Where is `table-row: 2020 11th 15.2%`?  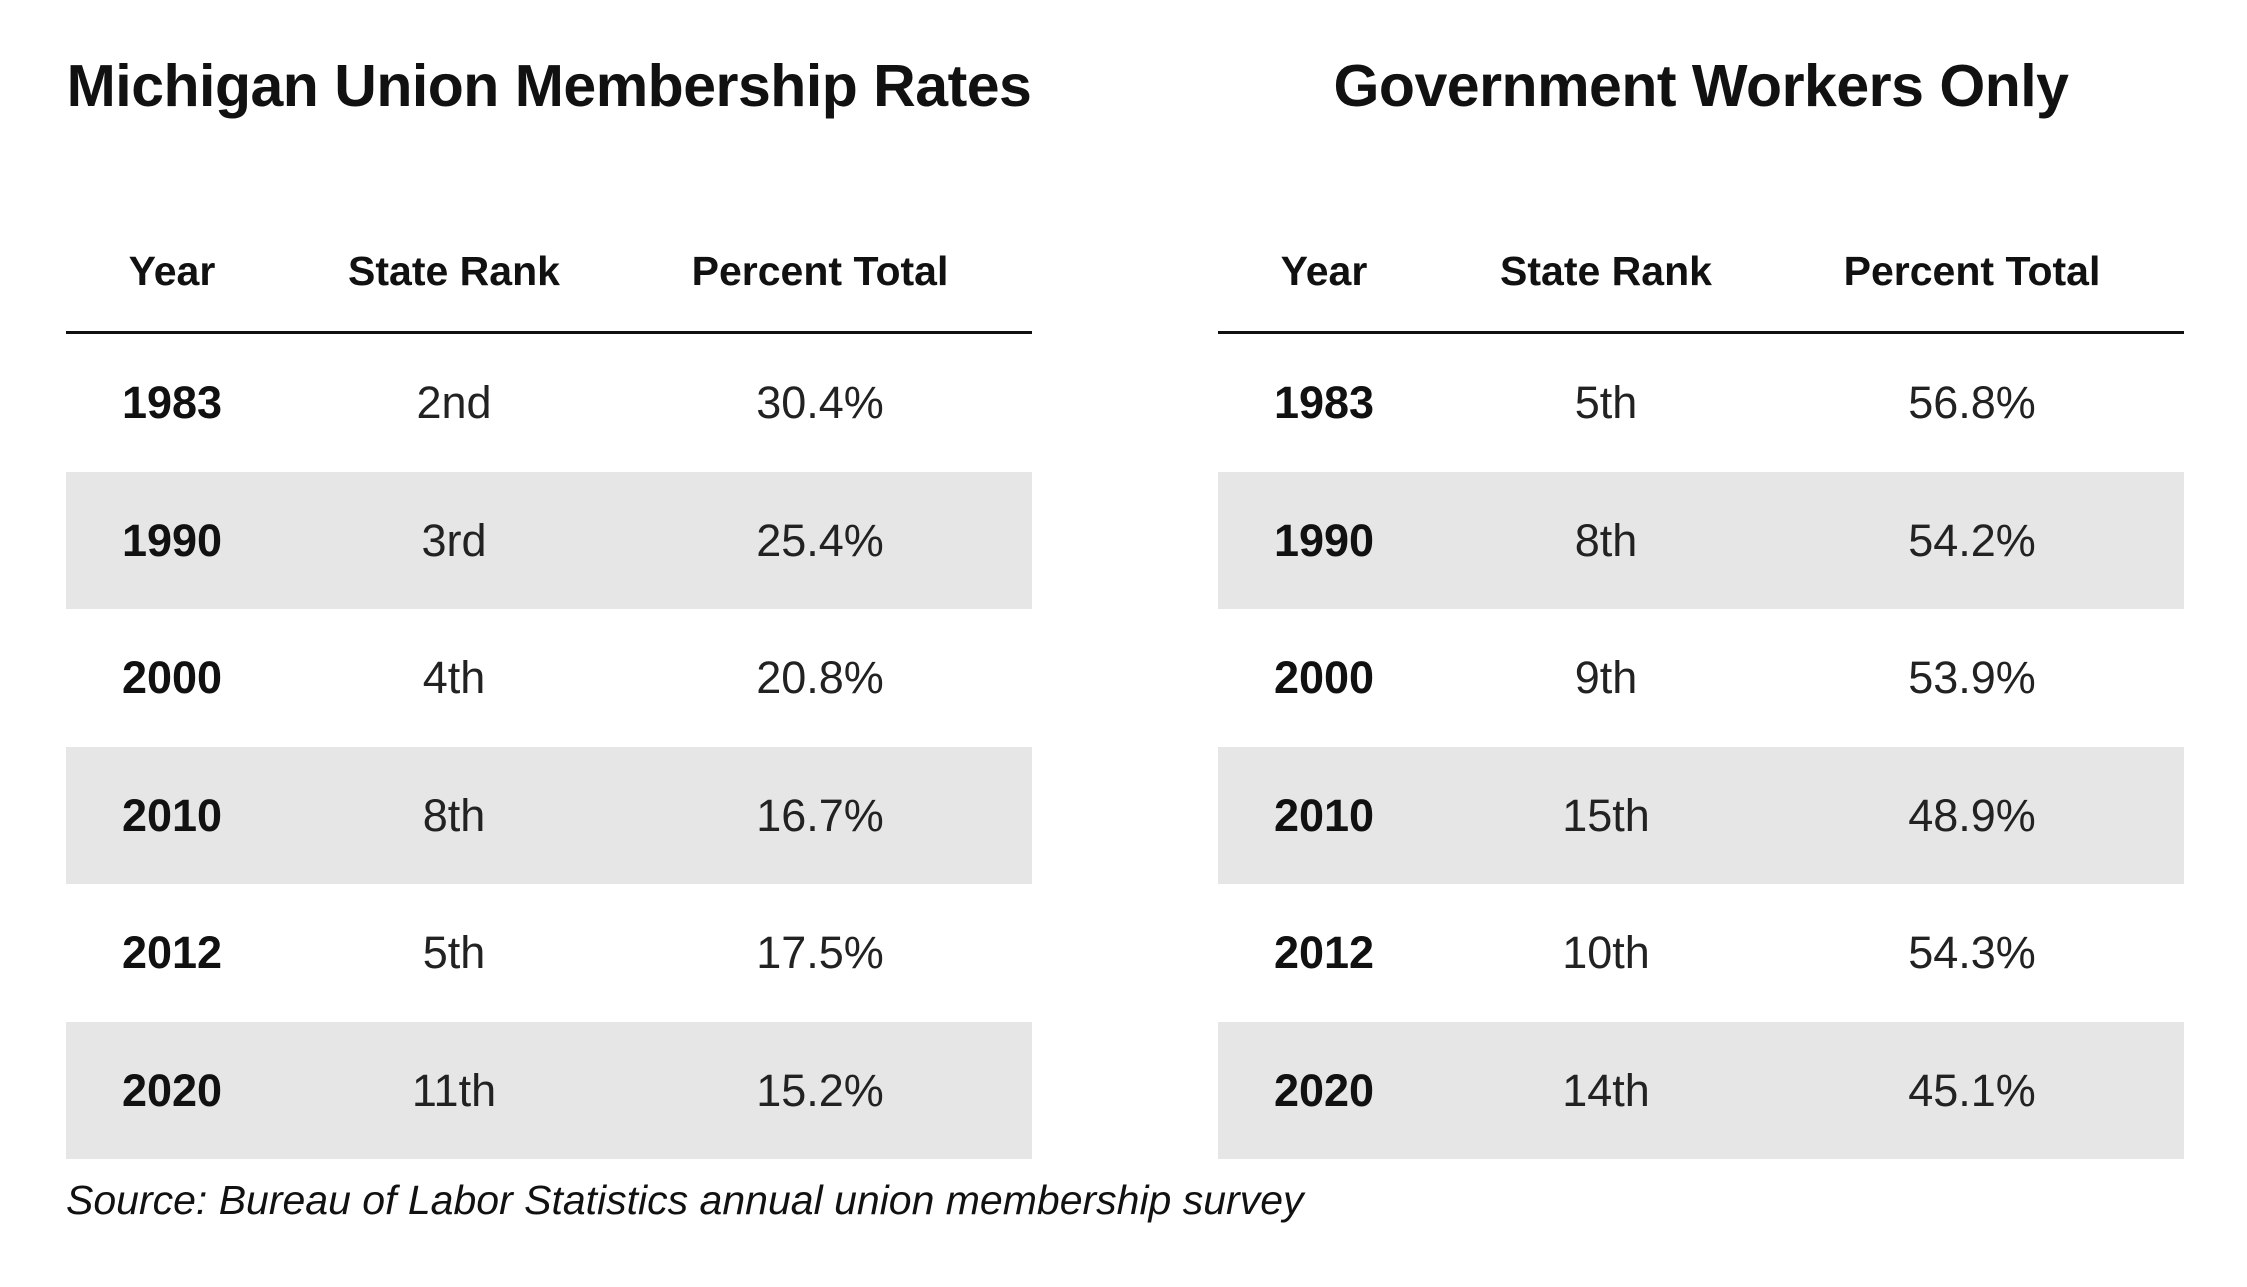
table-row: 2020 11th 15.2% is located at coordinates (549, 1090).